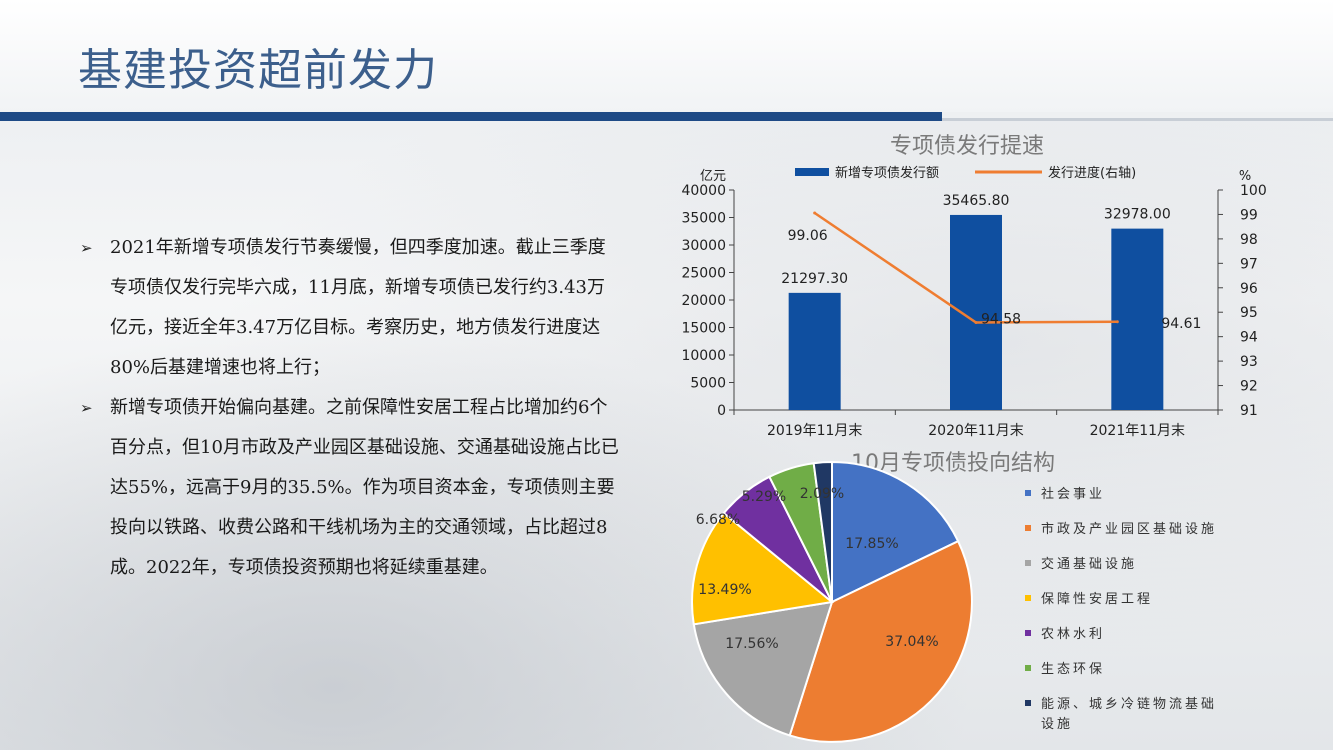 The image size is (1333, 750). Describe the element at coordinates (1181, 324) in the screenshot. I see `line-value-label: 94.61` at that location.